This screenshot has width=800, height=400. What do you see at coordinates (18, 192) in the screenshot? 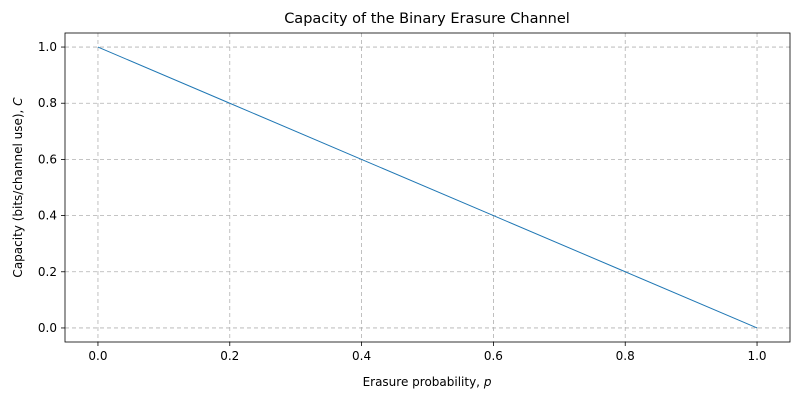
I see `y-axis-label-text: Capacity (bits/channel use),` at bounding box center [18, 192].